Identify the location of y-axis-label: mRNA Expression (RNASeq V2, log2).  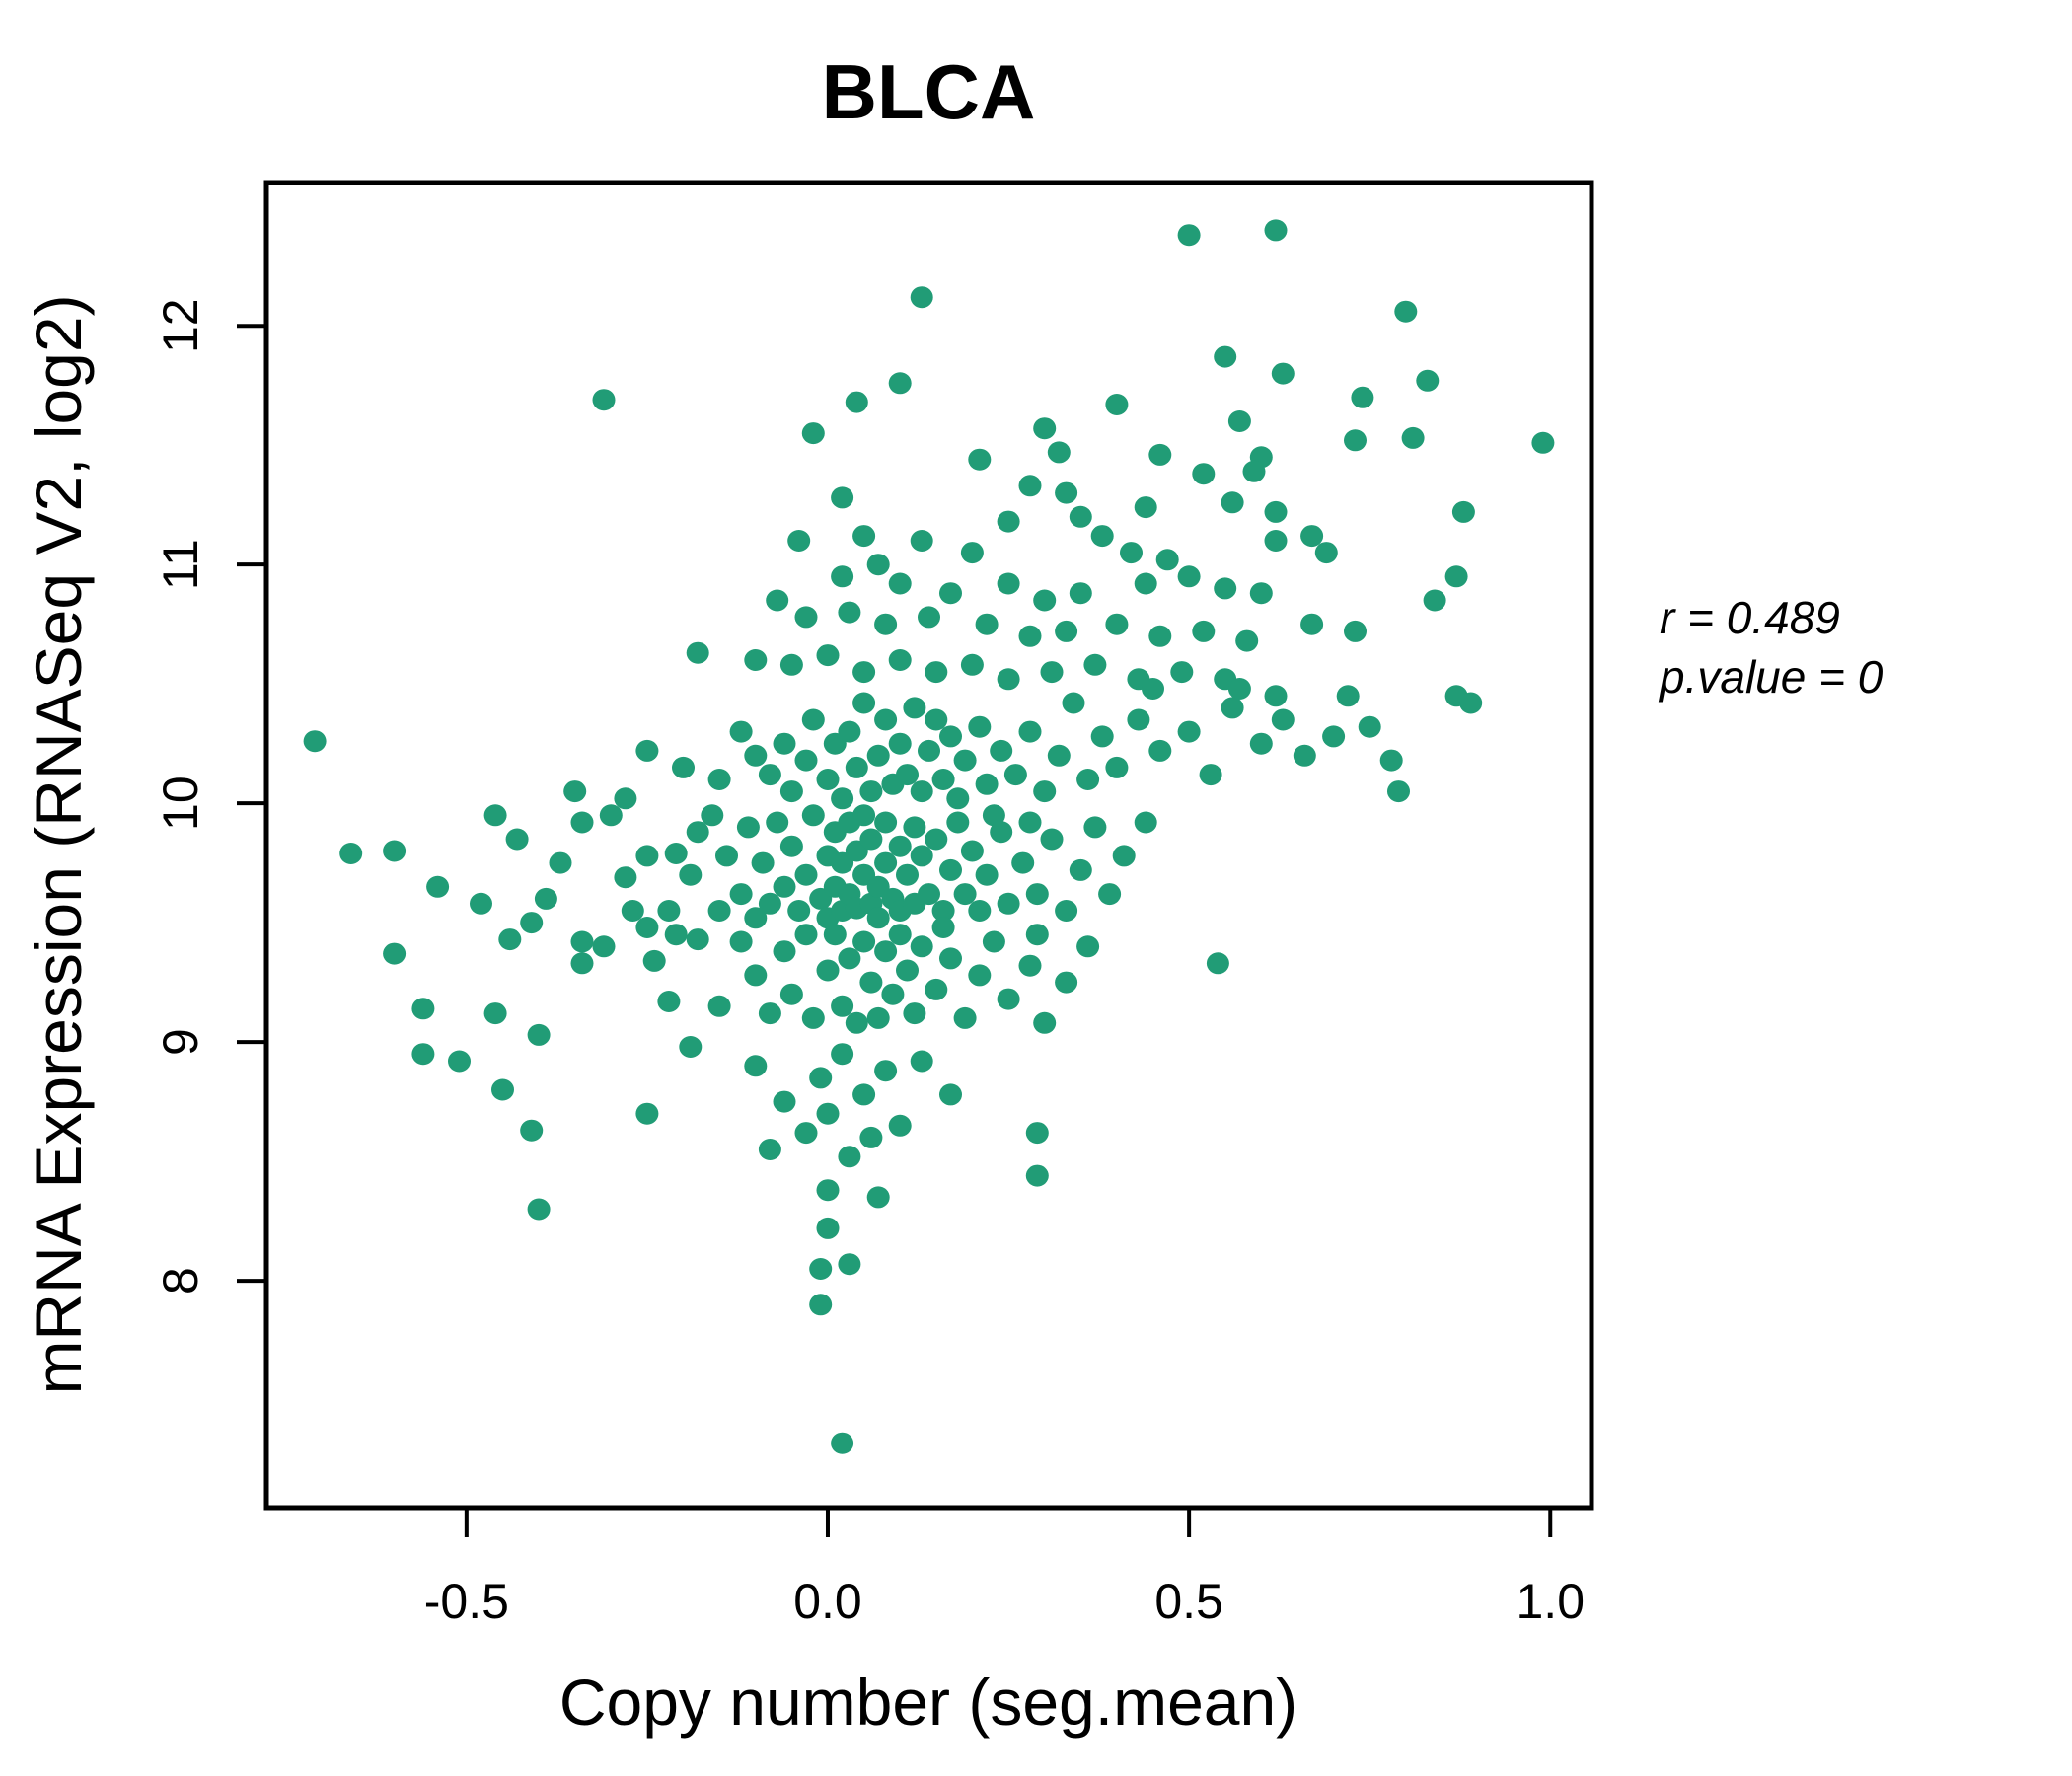
(59, 844).